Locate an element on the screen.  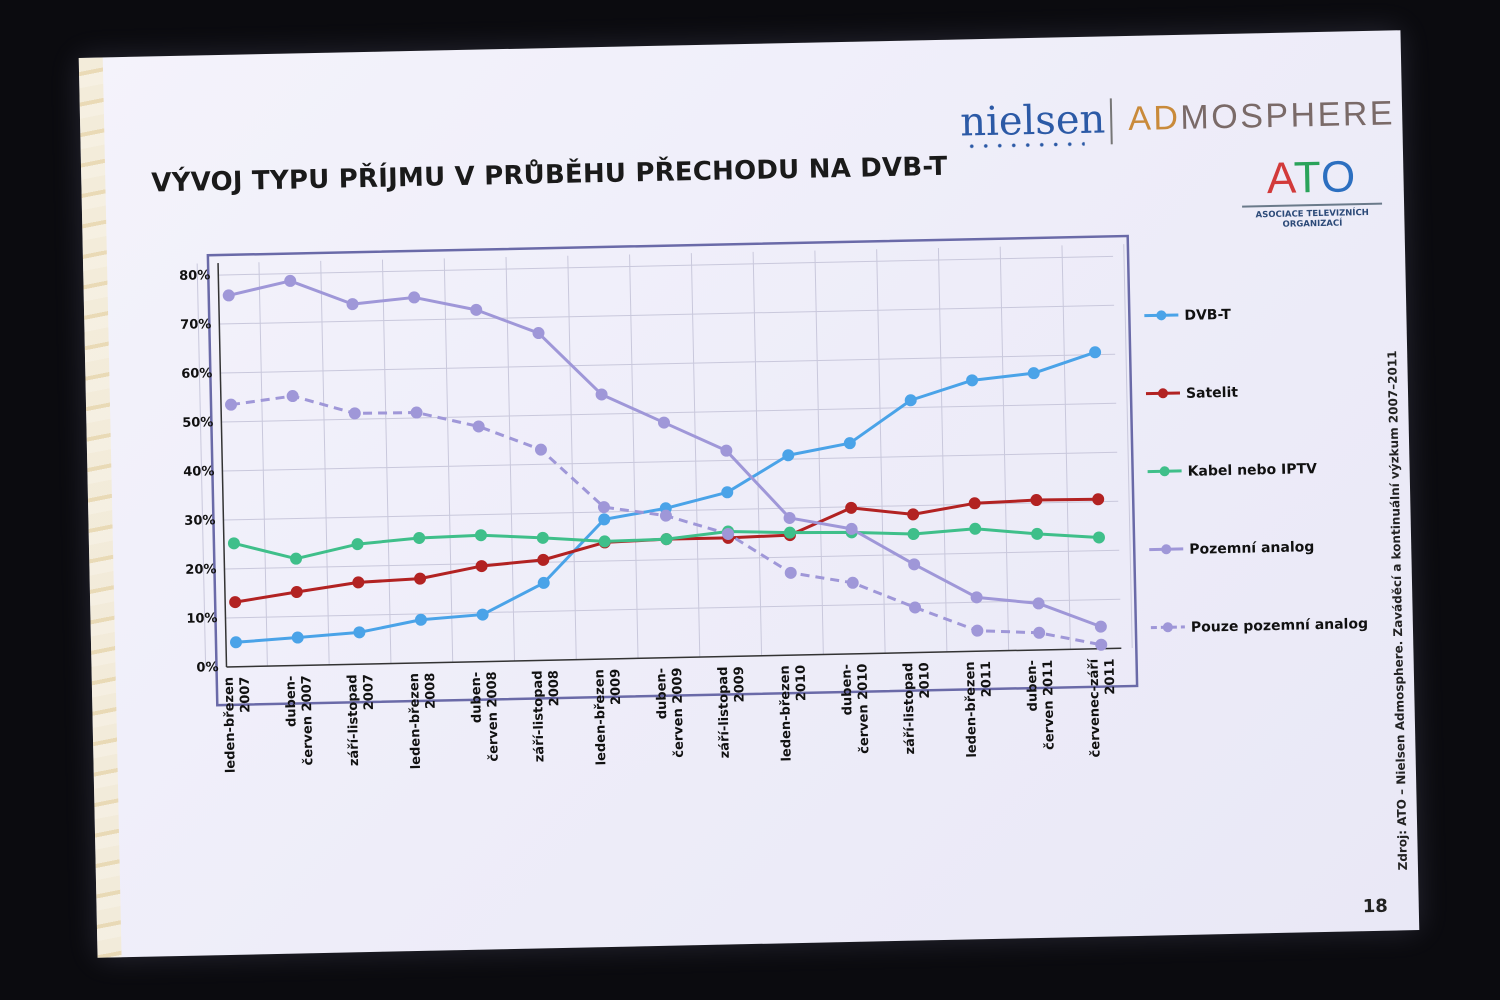
legend-entry-label: Kabel nebo IPTV is located at coordinates (1252, 470).